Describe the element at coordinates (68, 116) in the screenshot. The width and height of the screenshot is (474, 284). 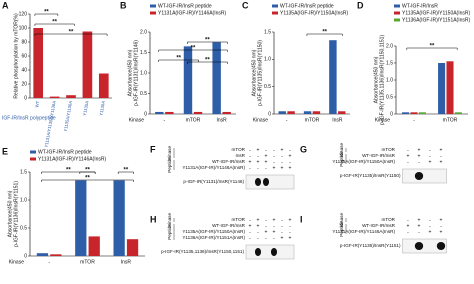
I see `x-tick-label: Y1135A/Y1136A` at that location.